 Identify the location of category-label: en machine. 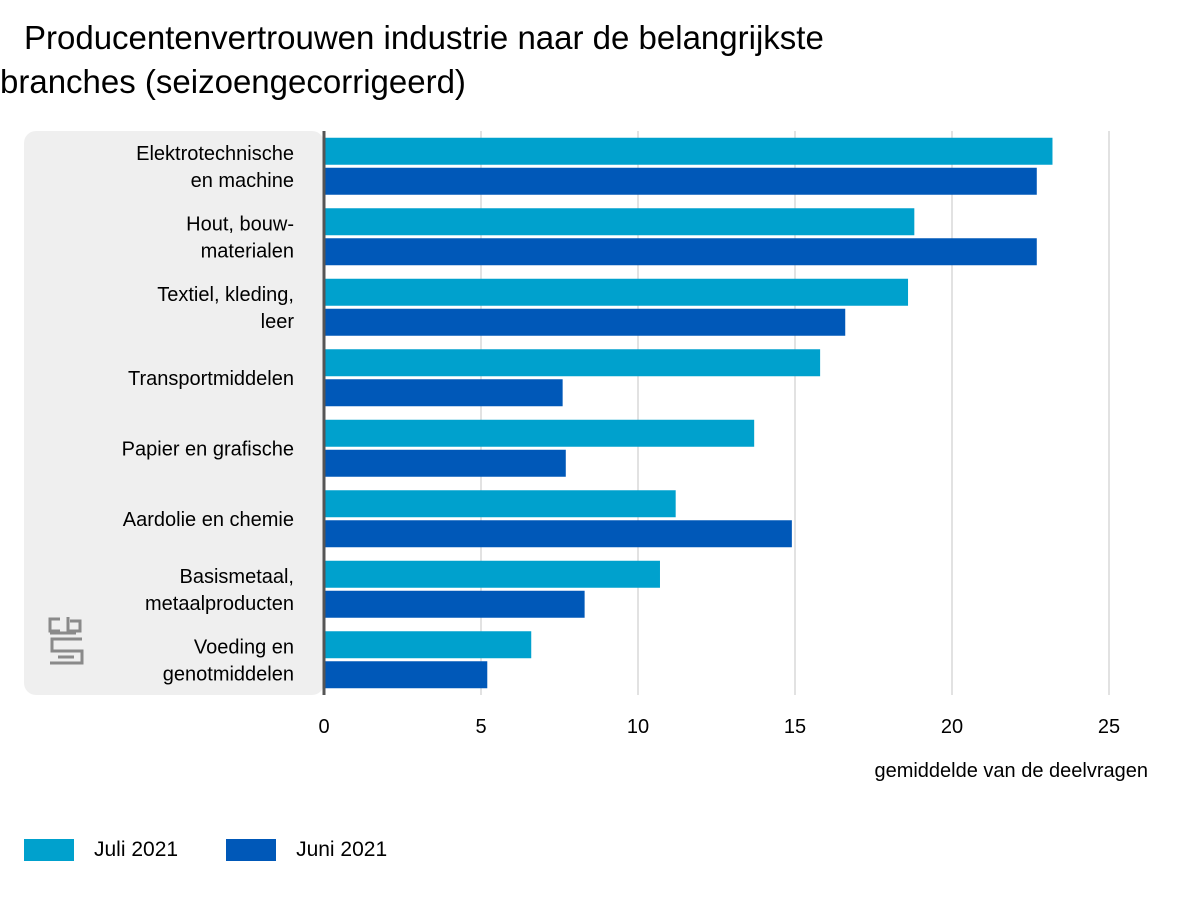
(242, 181).